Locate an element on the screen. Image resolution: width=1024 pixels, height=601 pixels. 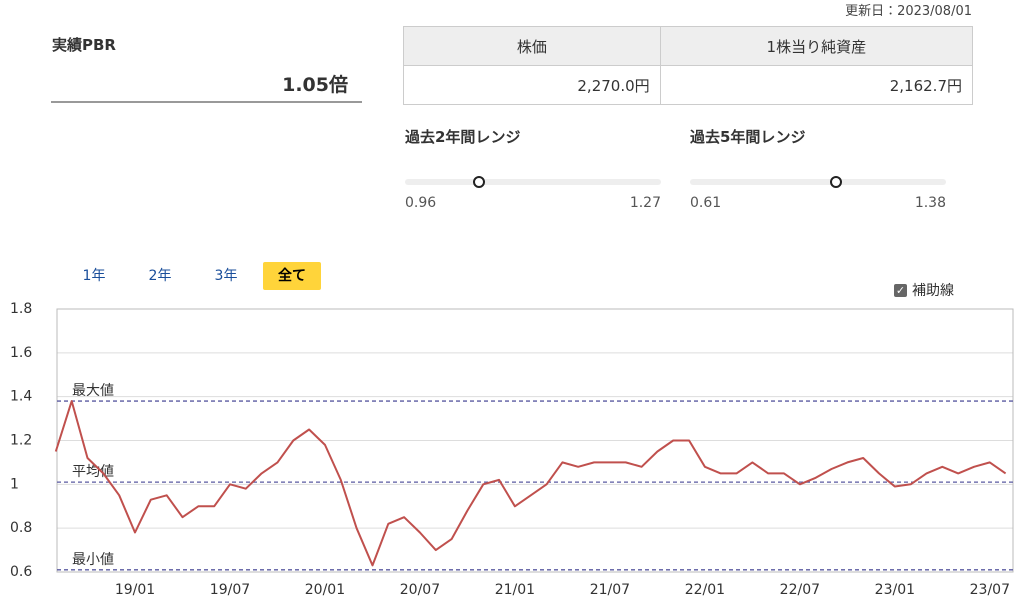
tab: 2年 is located at coordinates (160, 276).